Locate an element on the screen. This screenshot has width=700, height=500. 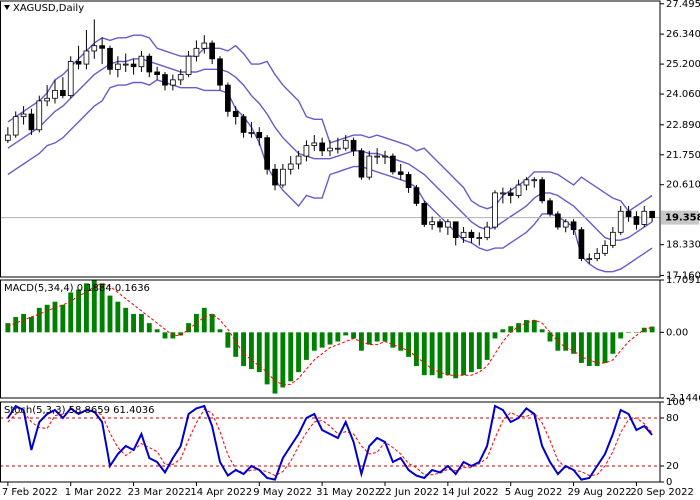
y-tick-label: 22.890 is located at coordinates (683, 125).